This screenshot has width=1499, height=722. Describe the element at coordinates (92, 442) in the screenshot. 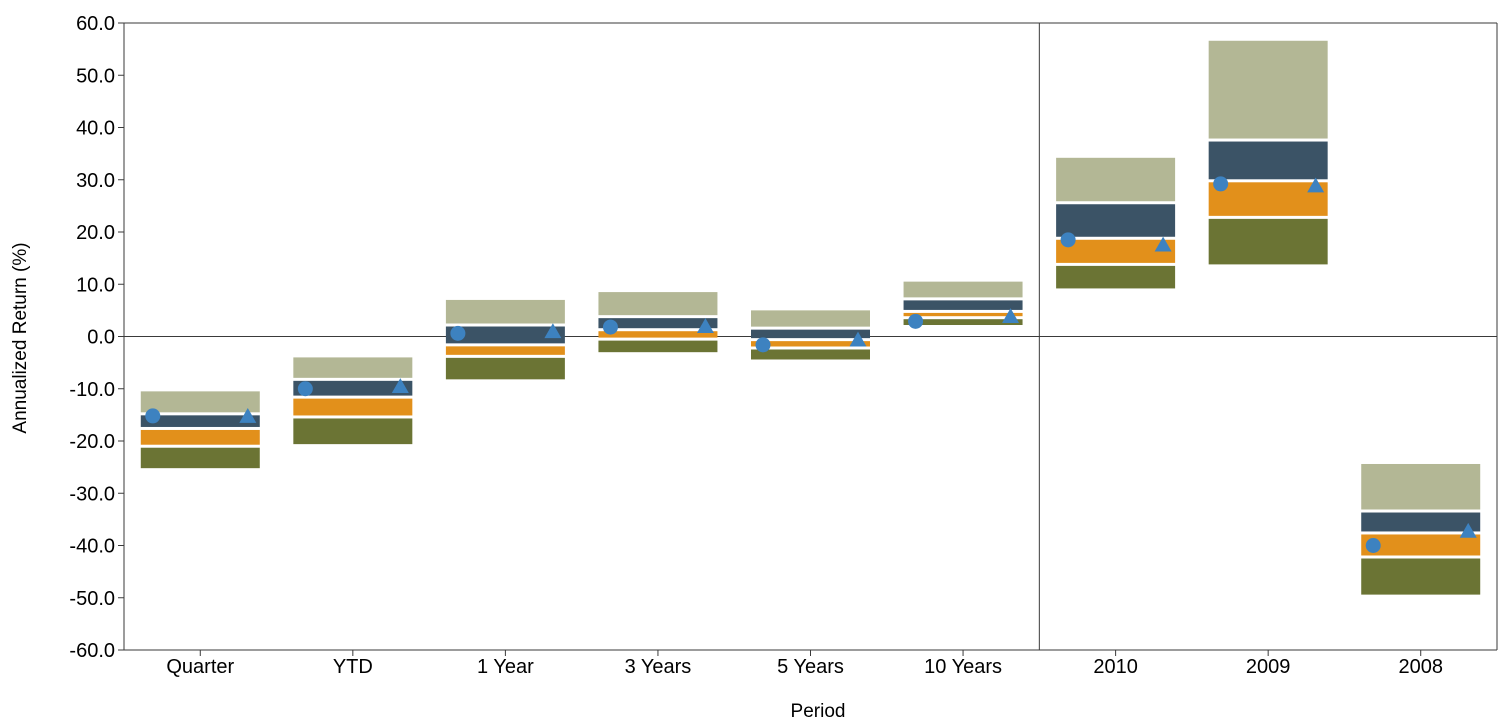

I see `y-tick-label: -20.0` at that location.